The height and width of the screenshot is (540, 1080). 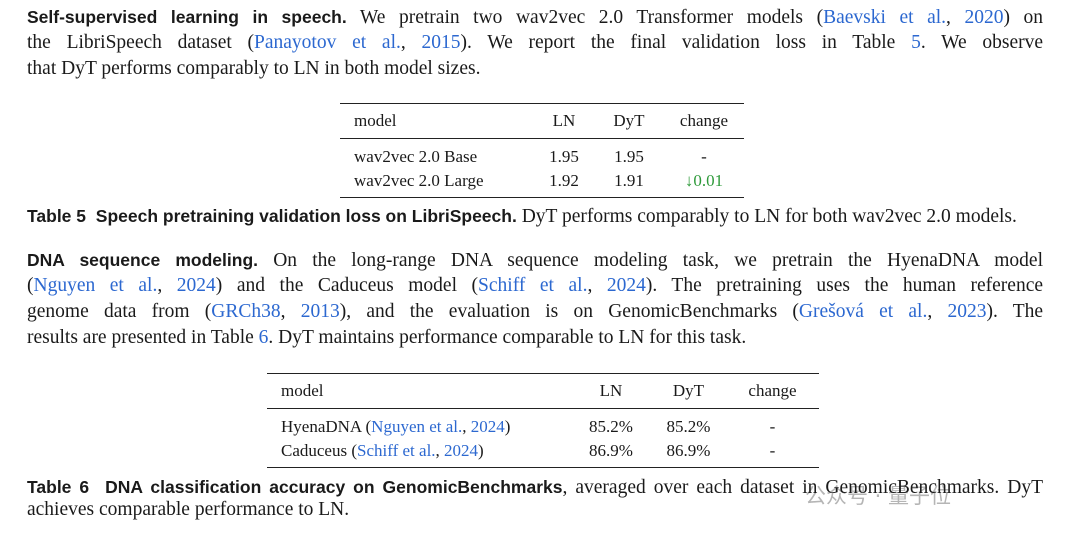 I want to click on citation-link: 2015, so click(x=441, y=42).